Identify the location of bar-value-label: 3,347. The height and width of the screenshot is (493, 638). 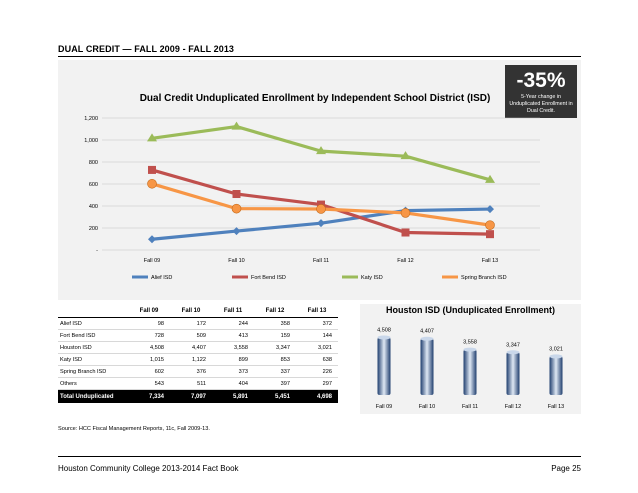
(513, 345).